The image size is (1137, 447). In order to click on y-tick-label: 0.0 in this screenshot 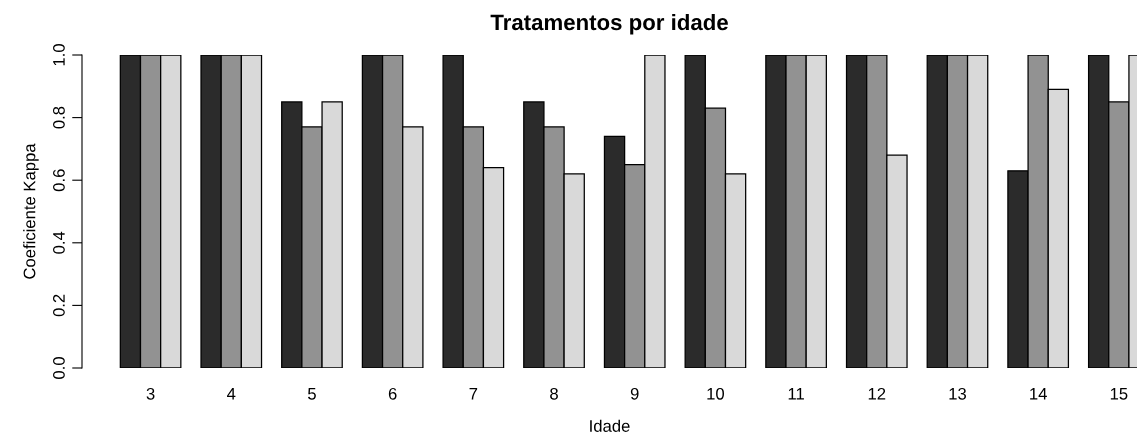, I will do `click(59, 368)`.